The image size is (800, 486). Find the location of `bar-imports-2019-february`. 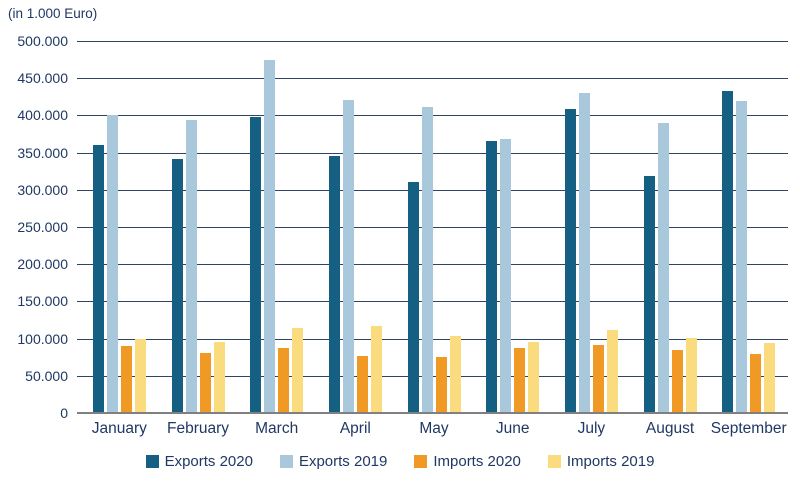

bar-imports-2019-february is located at coordinates (219, 377).